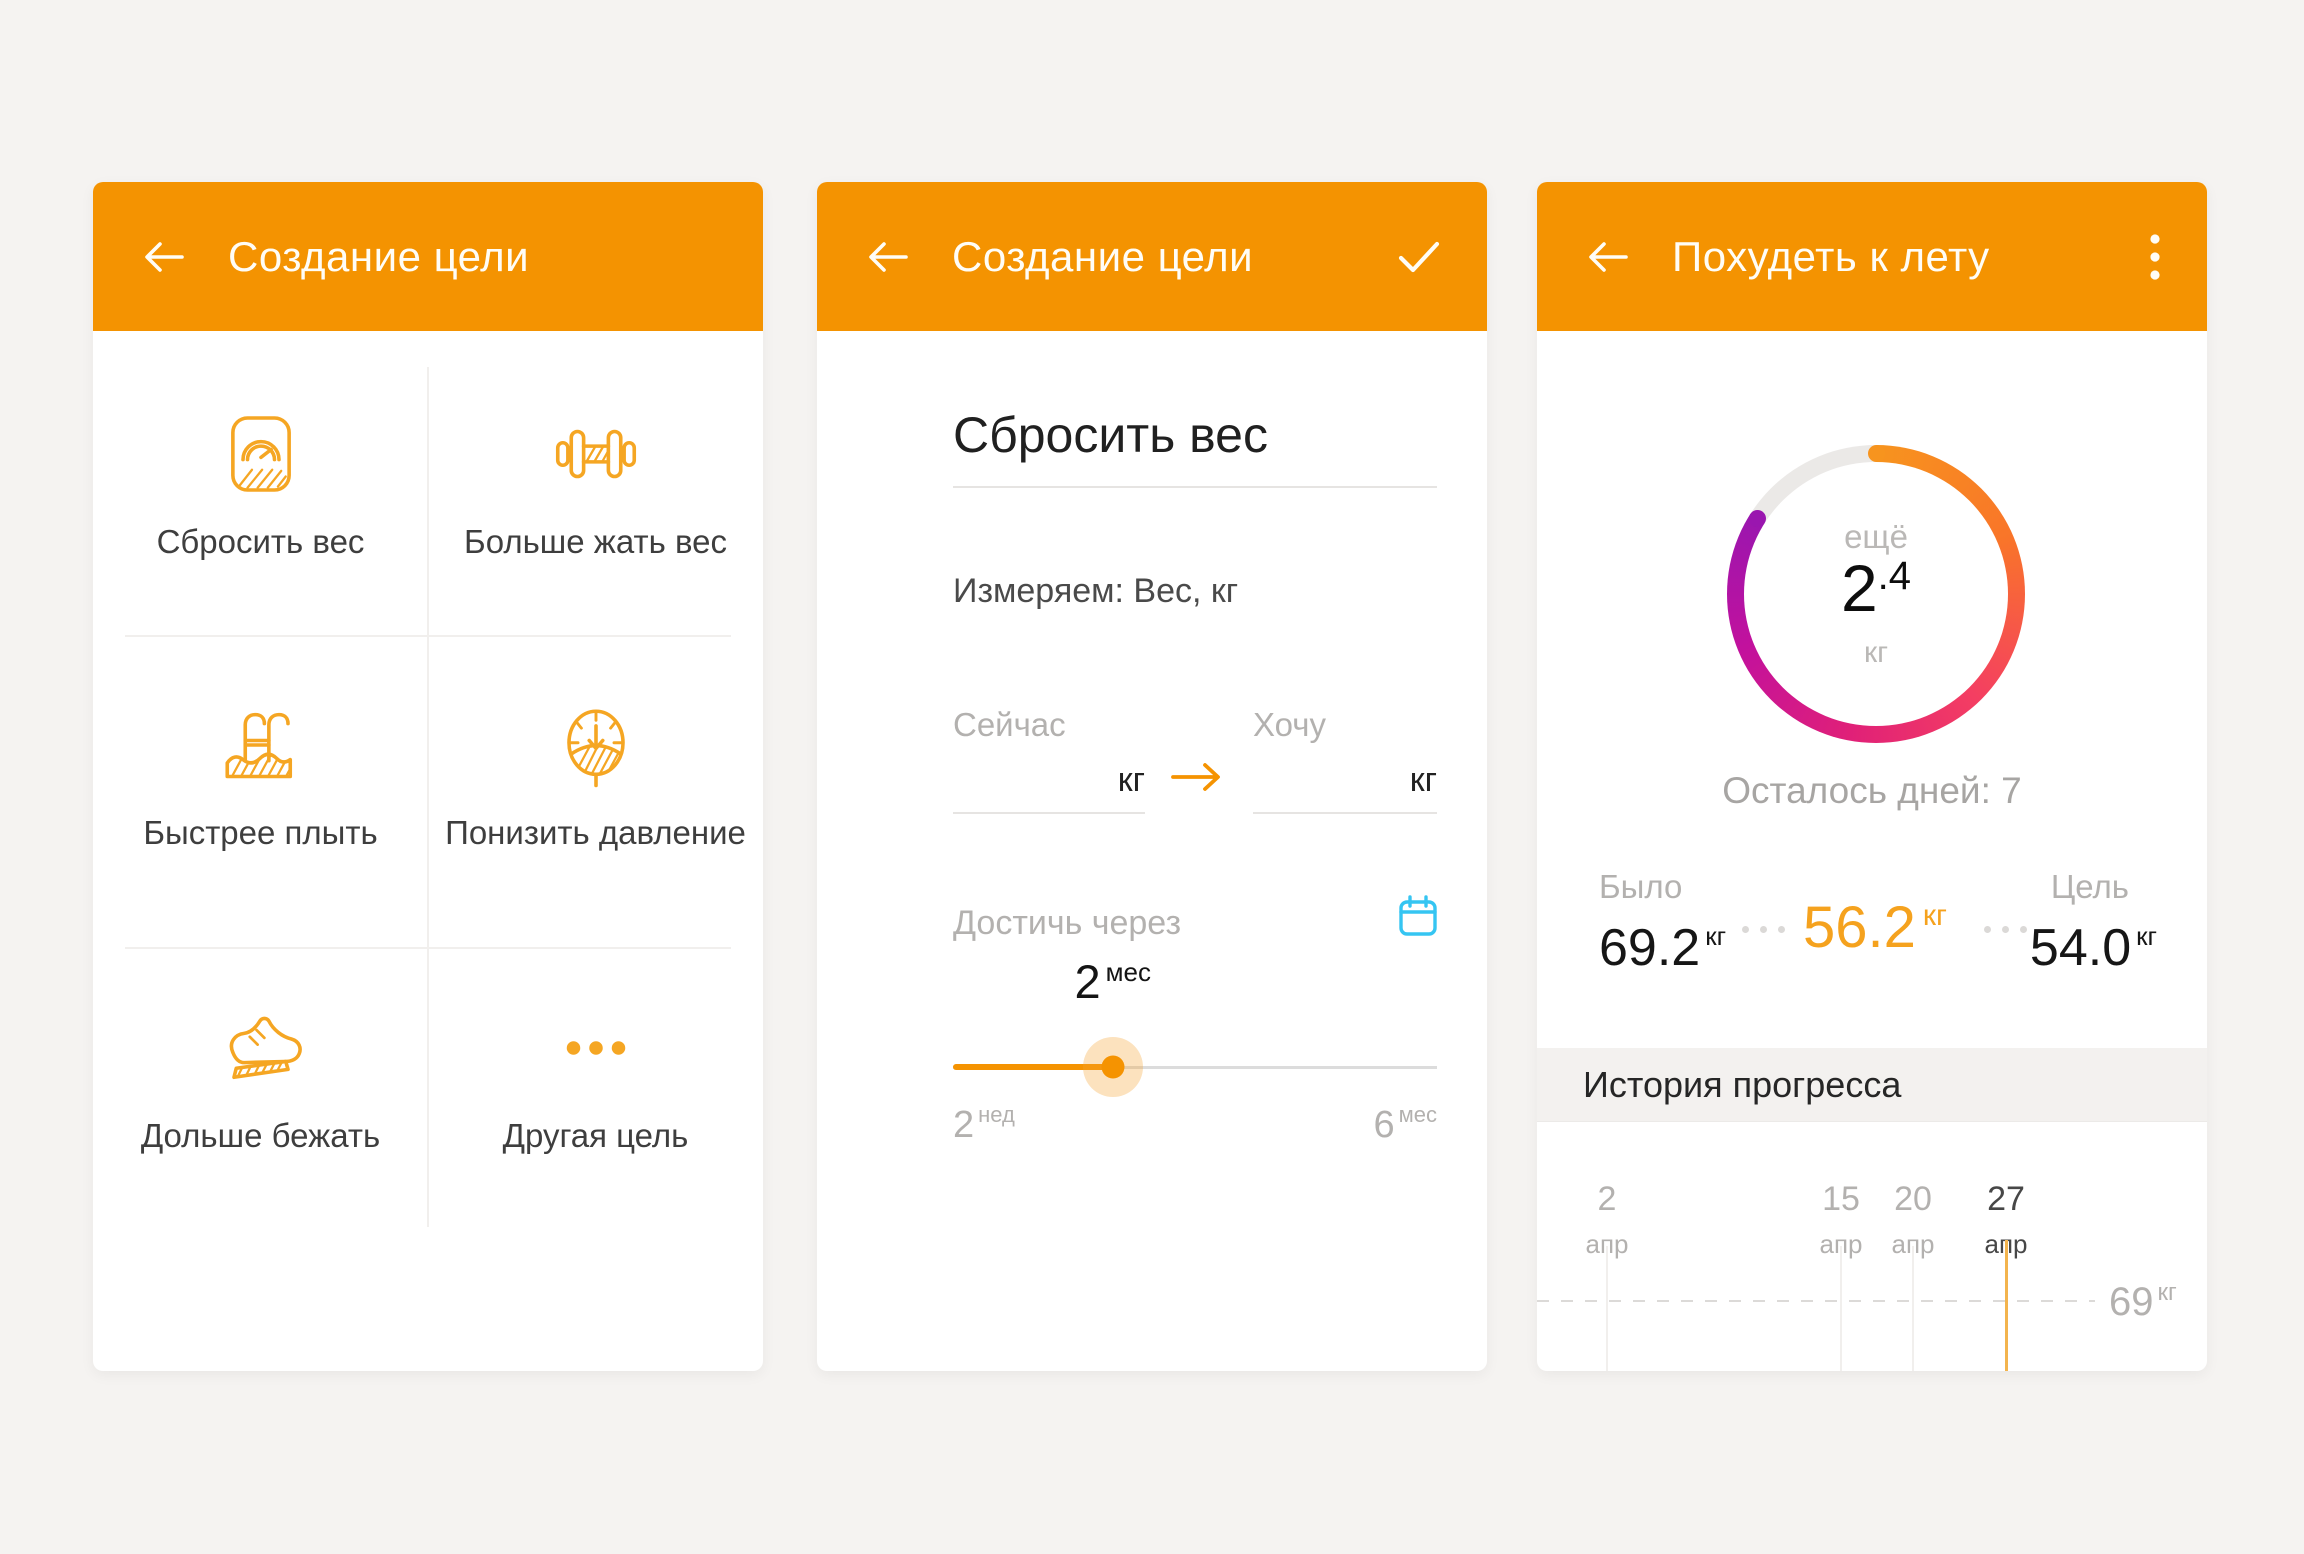  I want to click on goal-label: Дольше бежать, so click(260, 1135).